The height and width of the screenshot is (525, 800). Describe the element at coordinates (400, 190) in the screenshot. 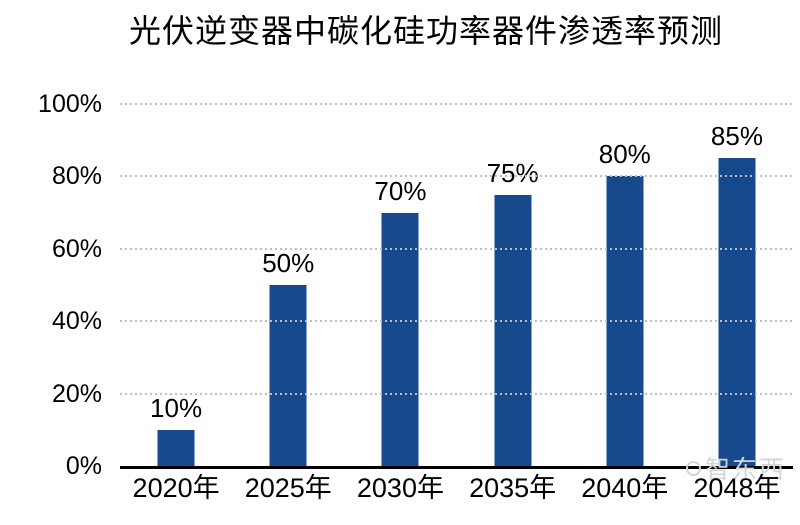

I see `bar-value-label: 70%` at that location.